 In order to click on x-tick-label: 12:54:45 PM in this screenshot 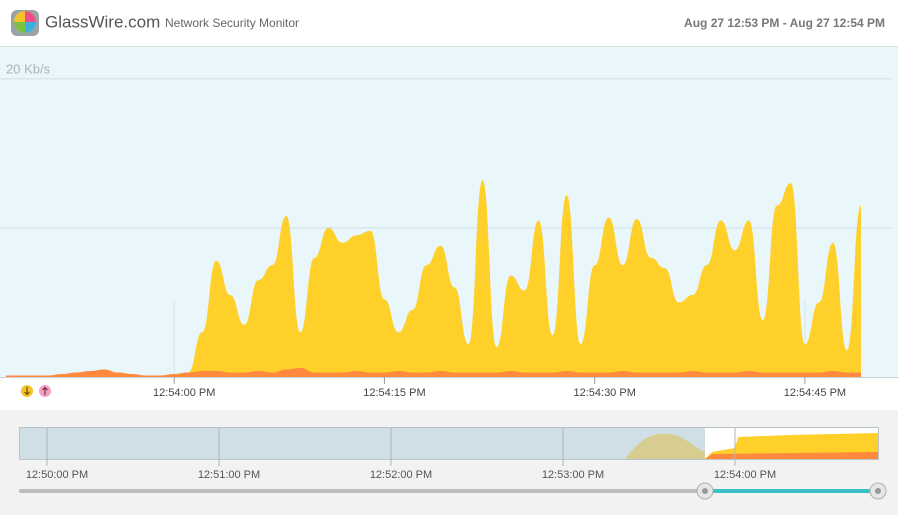, I will do `click(815, 393)`.